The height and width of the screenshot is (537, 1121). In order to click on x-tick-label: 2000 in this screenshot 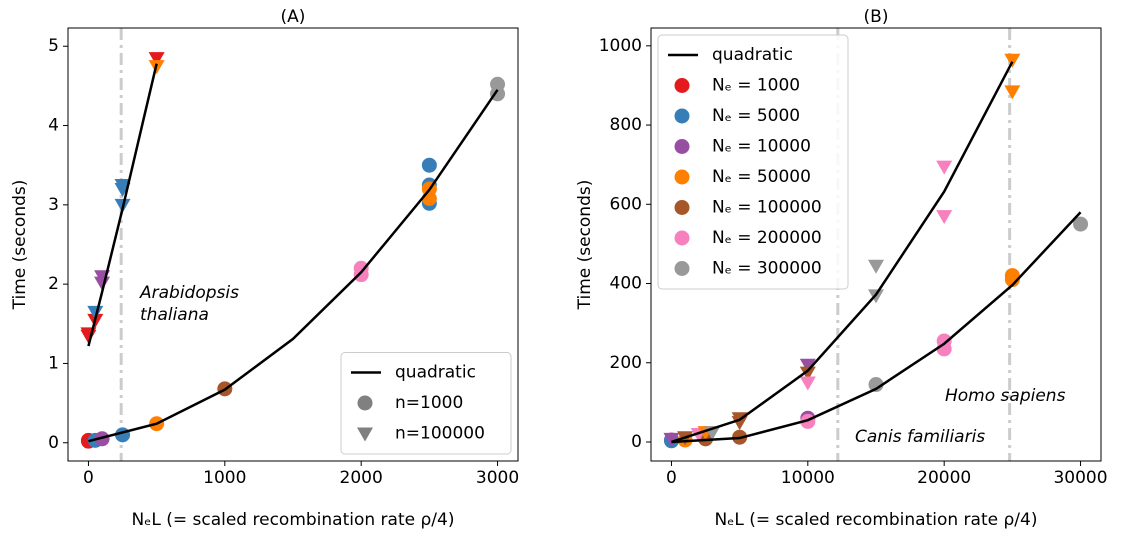, I will do `click(361, 478)`.